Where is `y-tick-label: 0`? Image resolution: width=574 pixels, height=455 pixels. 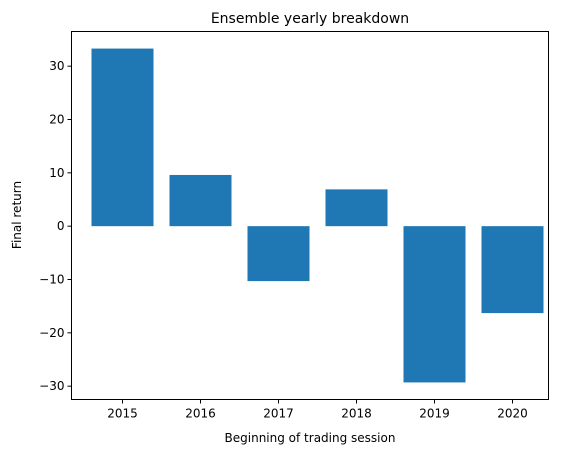
y-tick-label: 0 is located at coordinates (61, 226).